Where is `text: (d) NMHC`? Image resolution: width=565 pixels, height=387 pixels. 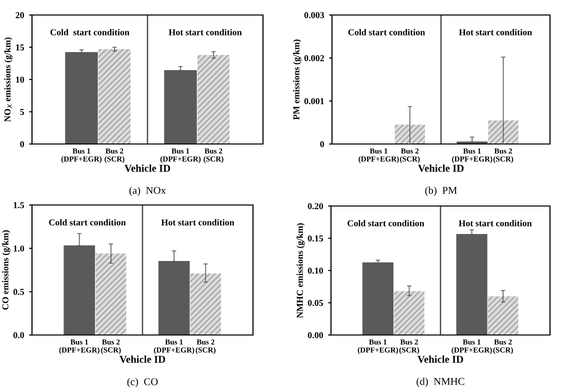 text: (d) NMHC is located at coordinates (440, 382).